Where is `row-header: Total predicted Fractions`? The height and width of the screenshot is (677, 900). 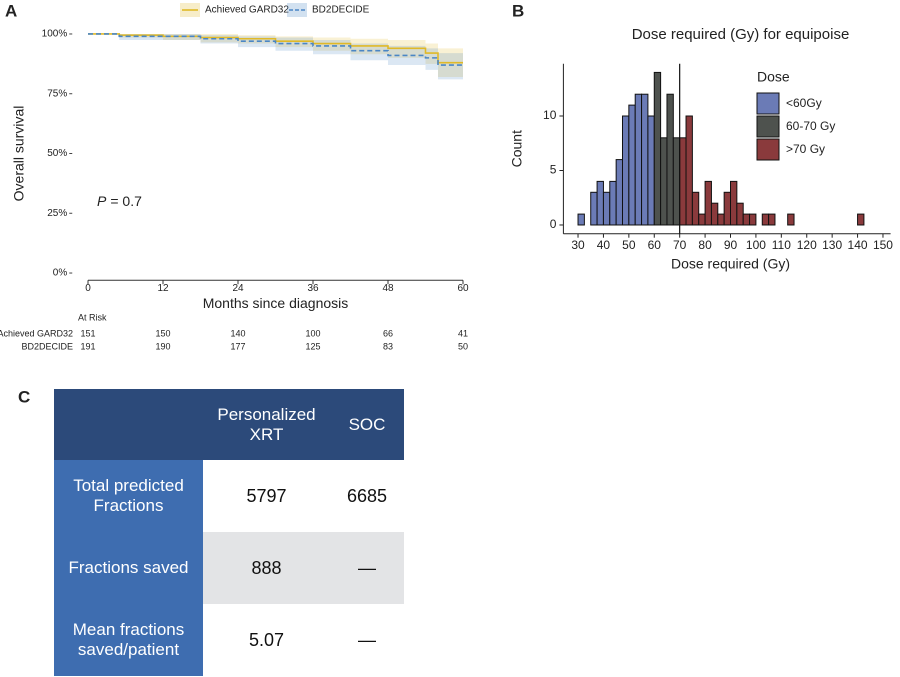
row-header: Total predicted Fractions is located at coordinates (128, 496).